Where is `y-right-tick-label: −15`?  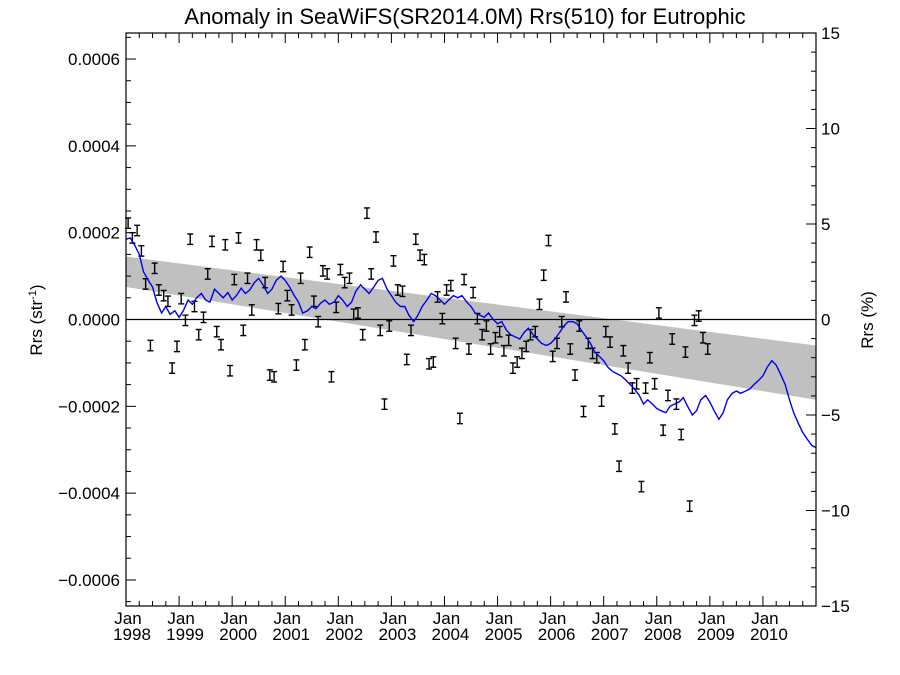 y-right-tick-label: −15 is located at coordinates (835, 606).